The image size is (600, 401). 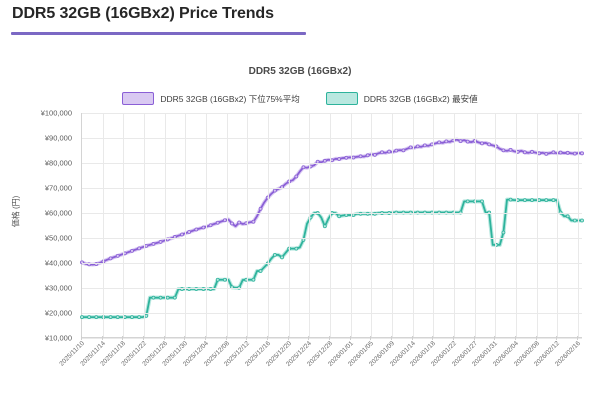 What do you see at coordinates (58, 163) in the screenshot?
I see `y-axis-tick-label: ¥80,000` at bounding box center [58, 163].